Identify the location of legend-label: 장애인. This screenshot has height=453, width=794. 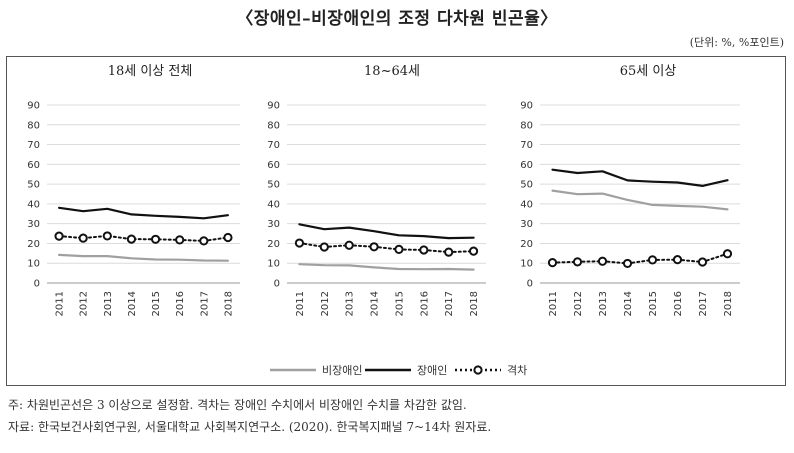
(432, 370).